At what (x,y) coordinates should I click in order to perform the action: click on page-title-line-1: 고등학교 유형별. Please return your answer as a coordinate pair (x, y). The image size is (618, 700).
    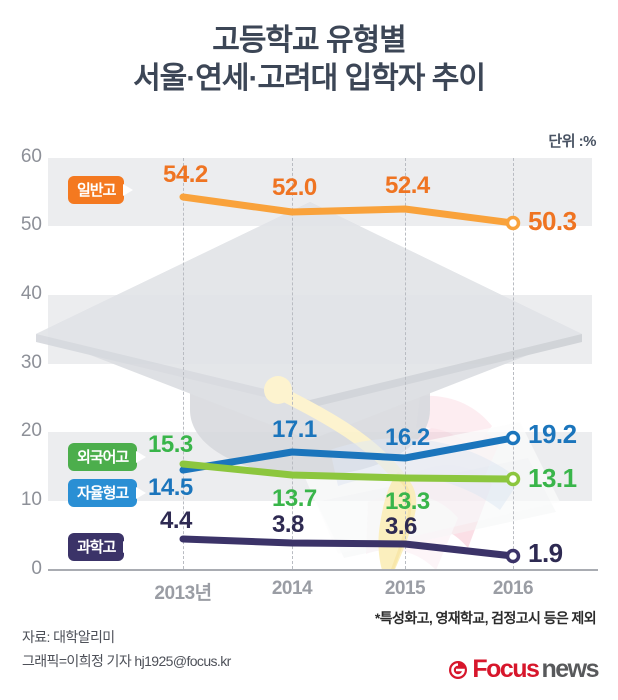
    Looking at the image, I should click on (309, 40).